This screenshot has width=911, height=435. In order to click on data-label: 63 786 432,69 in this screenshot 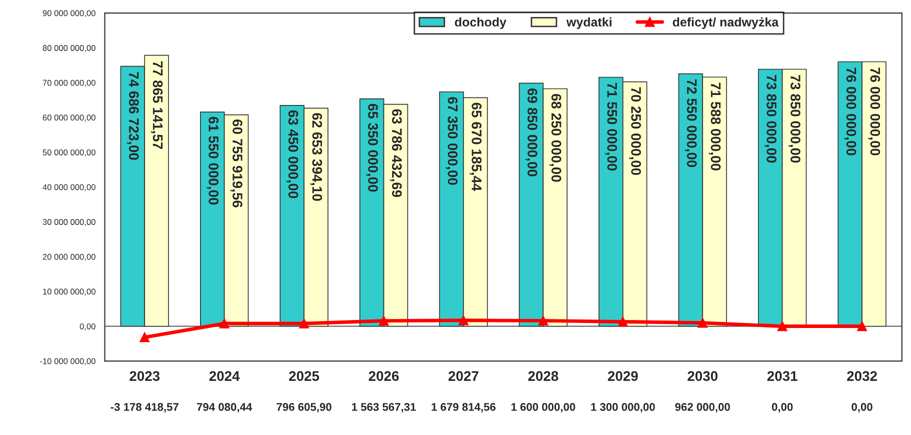, I will do `click(396, 153)`.